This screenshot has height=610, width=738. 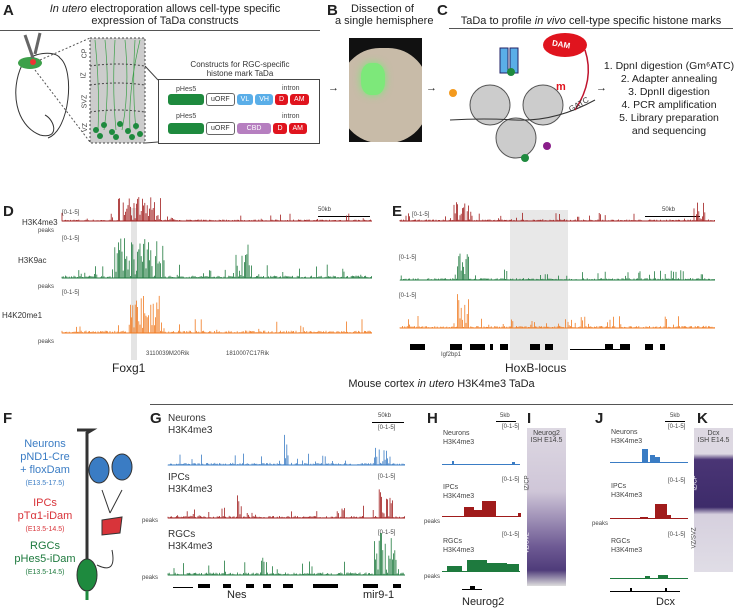 What do you see at coordinates (333, 88) in the screenshot?
I see `arrow-a-b: →` at bounding box center [333, 88].